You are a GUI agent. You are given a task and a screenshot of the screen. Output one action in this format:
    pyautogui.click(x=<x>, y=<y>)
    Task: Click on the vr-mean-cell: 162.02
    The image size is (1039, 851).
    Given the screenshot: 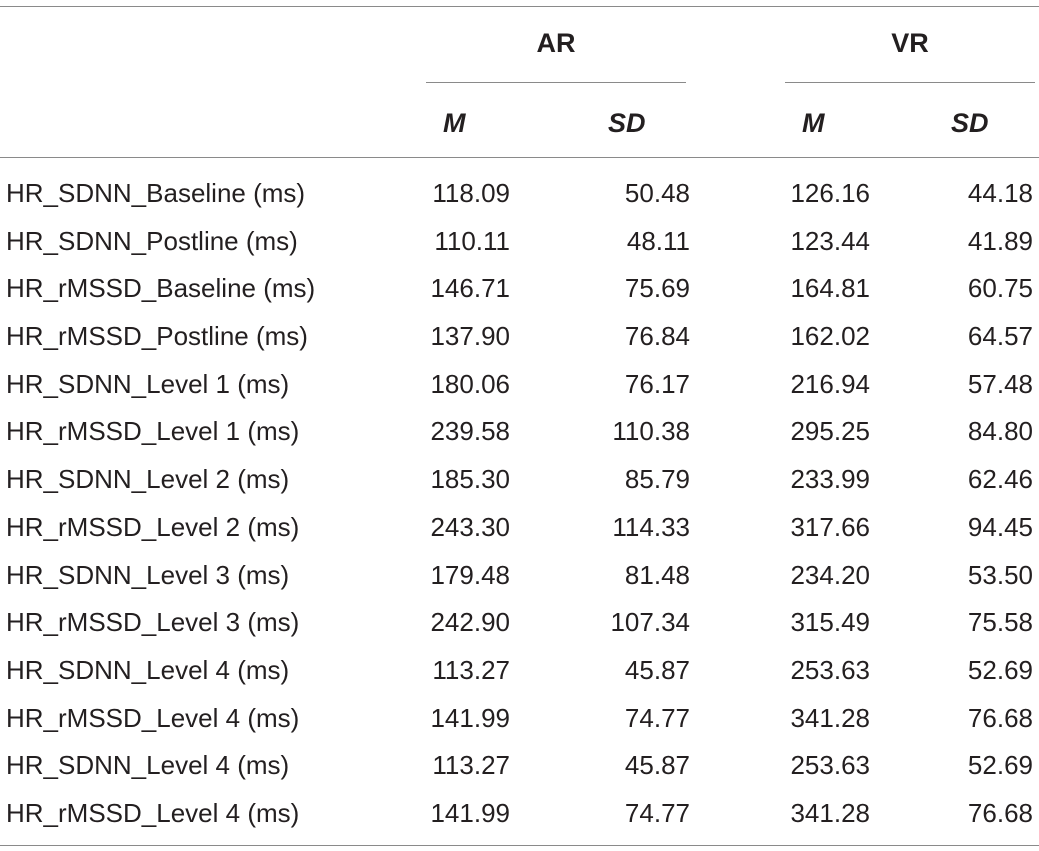 What is the action you would take?
    pyautogui.click(x=830, y=336)
    